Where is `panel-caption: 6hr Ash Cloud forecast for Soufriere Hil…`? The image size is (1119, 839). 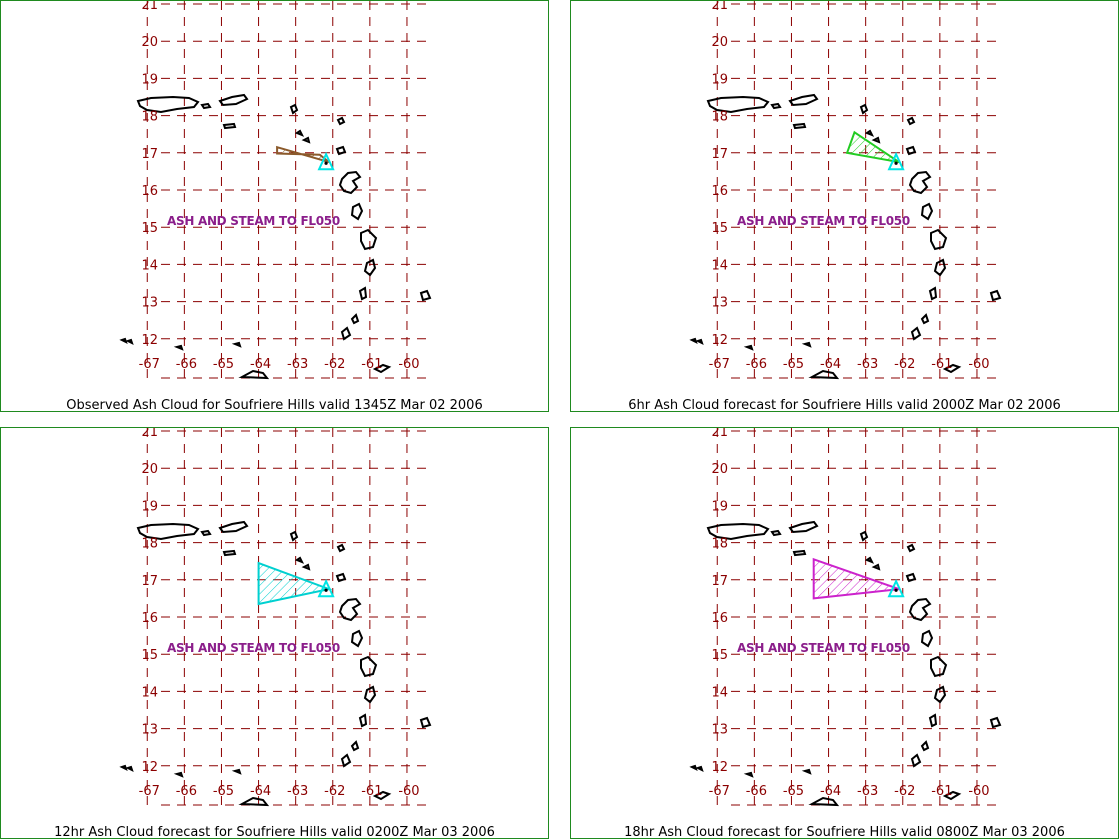 panel-caption: 6hr Ash Cloud forecast for Soufriere Hil… is located at coordinates (844, 405).